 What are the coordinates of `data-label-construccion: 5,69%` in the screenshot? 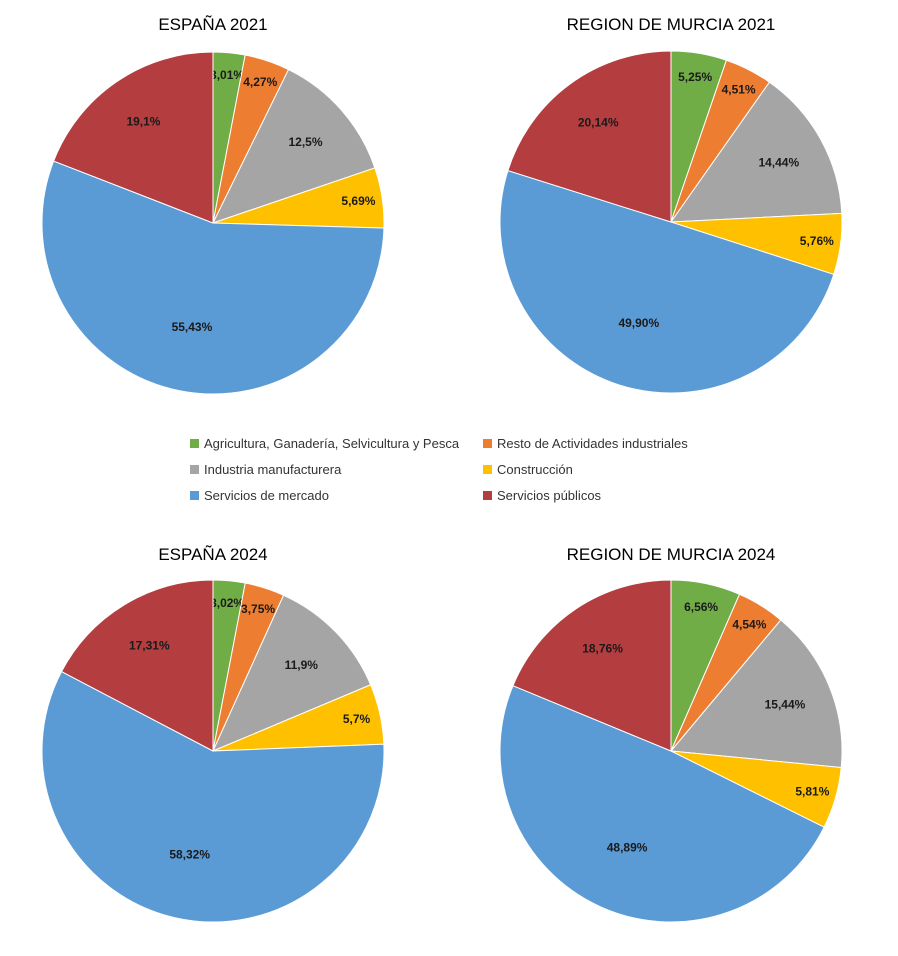 It's located at (358, 201).